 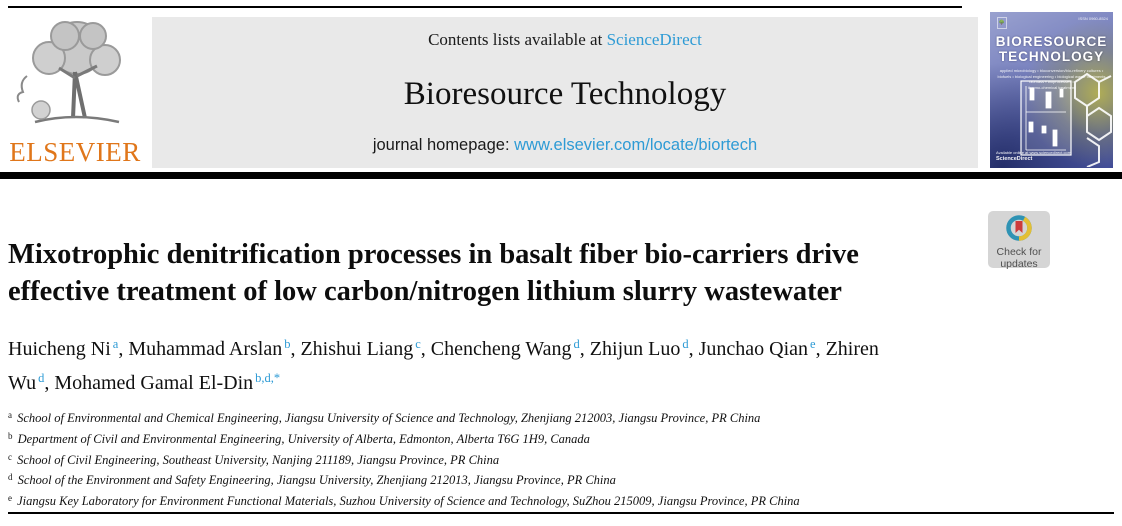 I want to click on cover-journal-name: BIORESOURCE TECHNOLOGY, so click(x=1051, y=49).